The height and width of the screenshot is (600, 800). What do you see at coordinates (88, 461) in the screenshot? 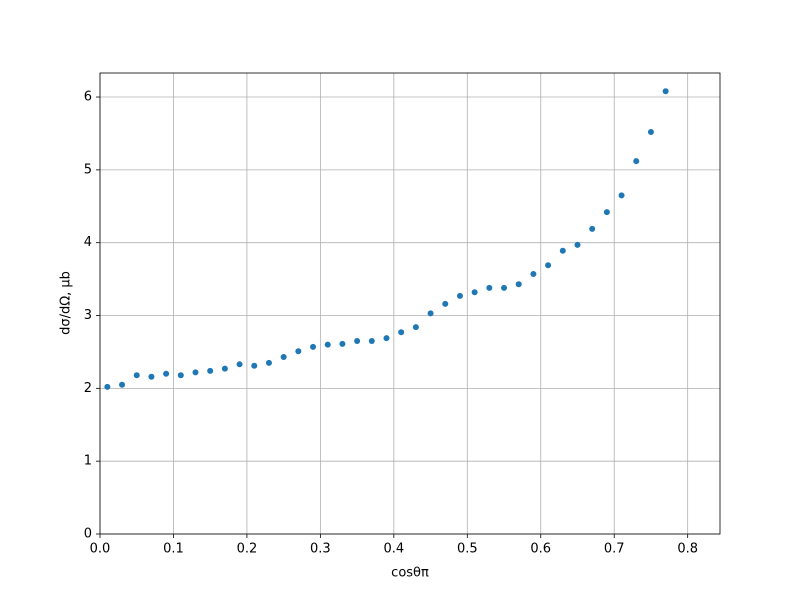
I see `y-tick-label: 1` at bounding box center [88, 461].